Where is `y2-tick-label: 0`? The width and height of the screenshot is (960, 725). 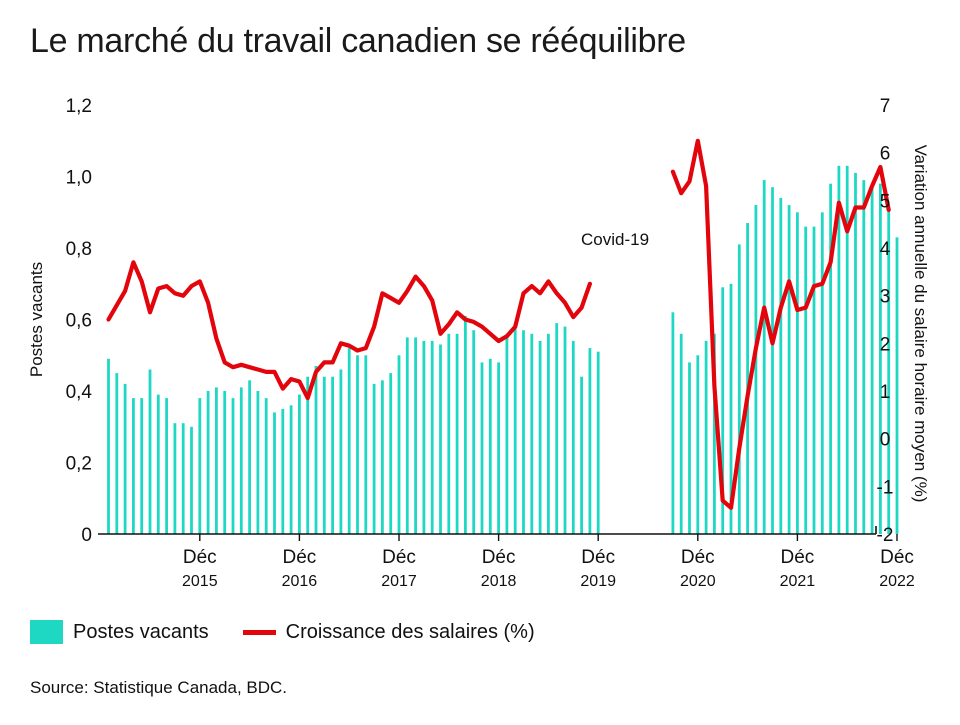
y2-tick-label: 0 is located at coordinates (885, 440).